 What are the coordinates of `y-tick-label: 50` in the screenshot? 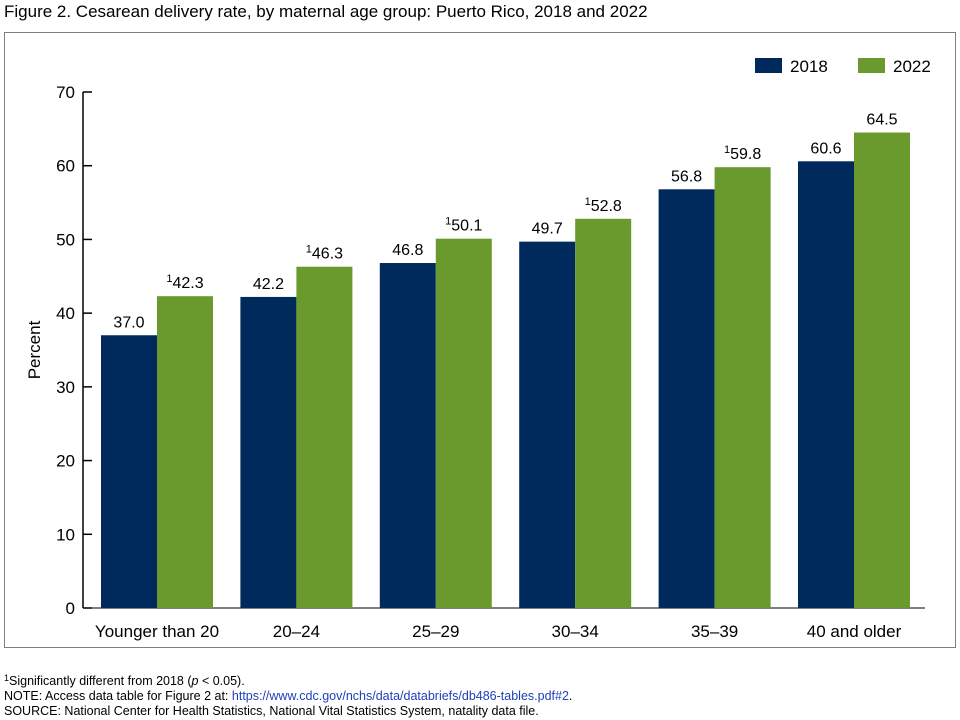 It's located at (65, 239).